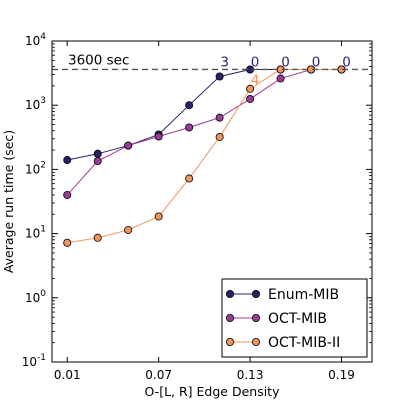  Describe the element at coordinates (212, 61) in the screenshot. I see `reference-layer: 3600 sec` at that location.